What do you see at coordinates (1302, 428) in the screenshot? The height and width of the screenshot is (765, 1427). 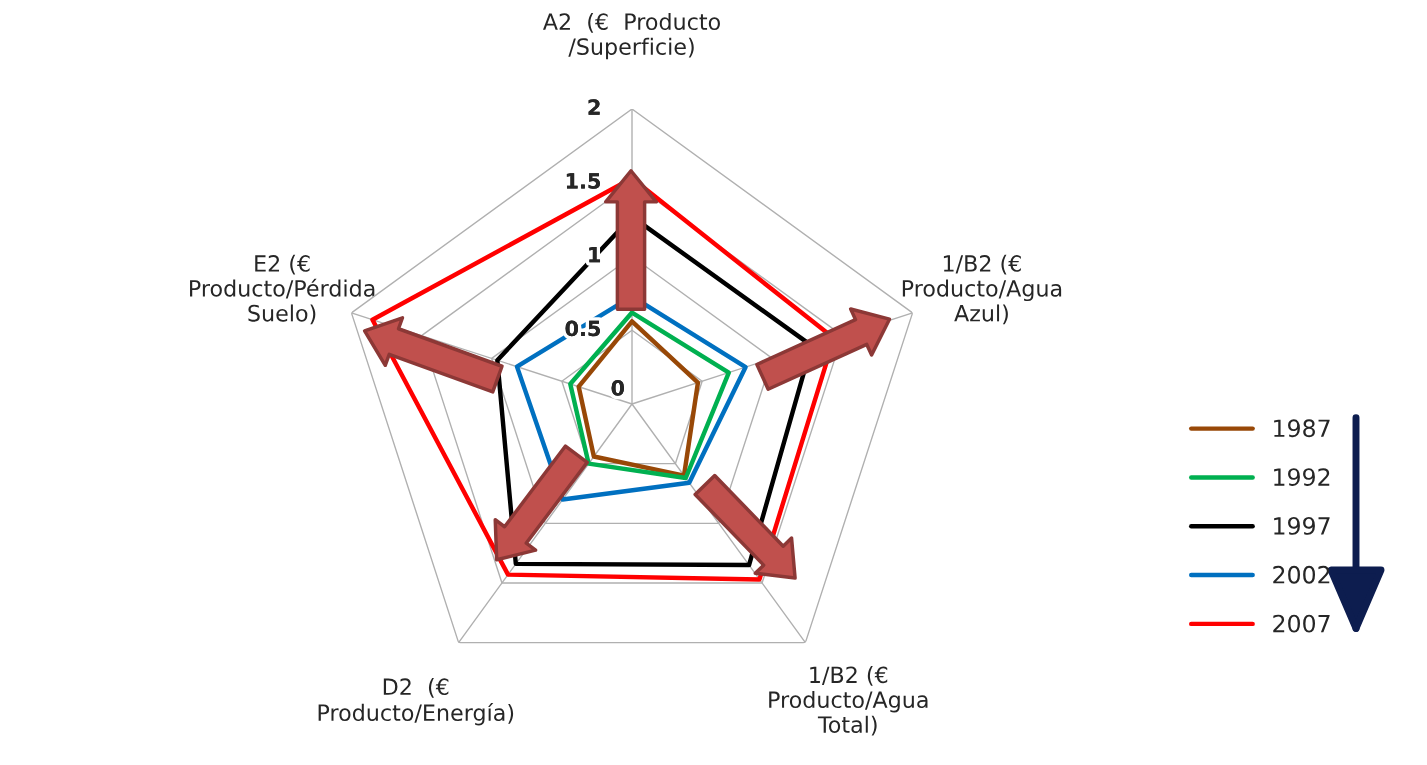 I see `legend-label: 1987` at bounding box center [1302, 428].